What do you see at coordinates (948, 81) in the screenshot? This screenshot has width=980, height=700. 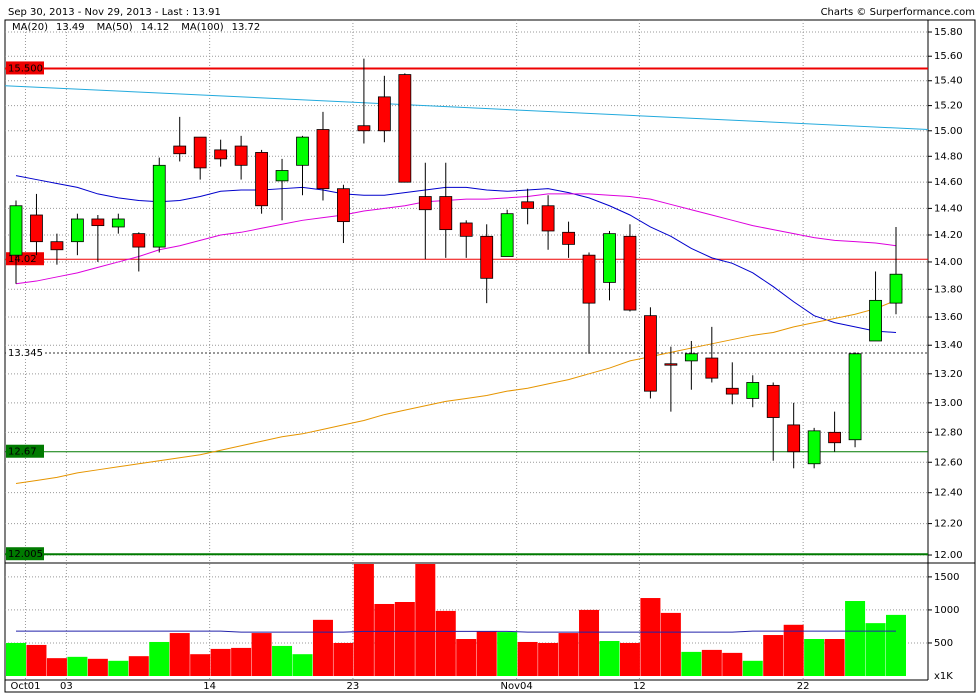 I see `y-tick-label: 15.40` at bounding box center [948, 81].